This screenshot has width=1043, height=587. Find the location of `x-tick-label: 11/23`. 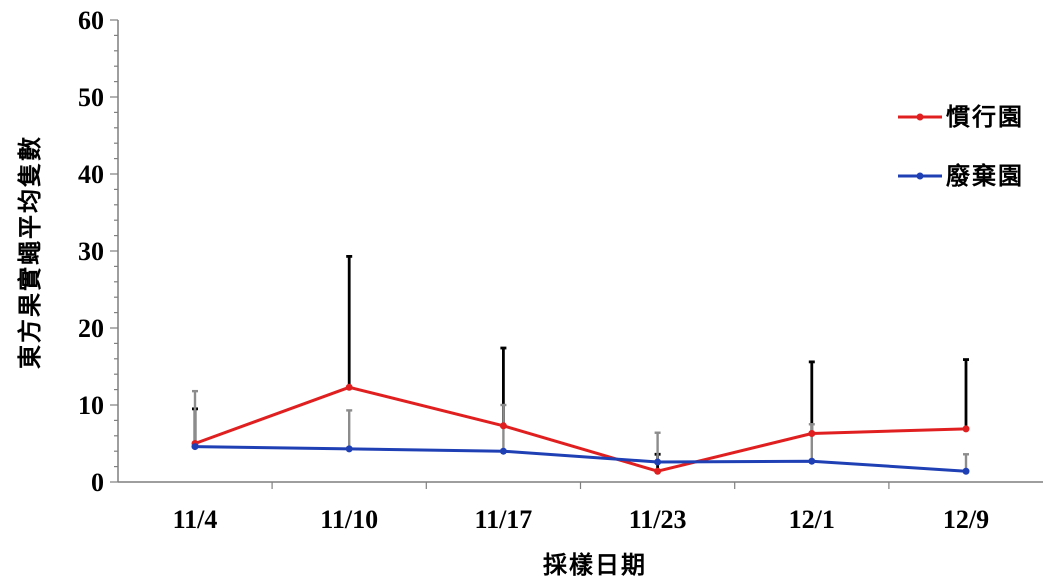

x-tick-label: 11/23 is located at coordinates (658, 519).